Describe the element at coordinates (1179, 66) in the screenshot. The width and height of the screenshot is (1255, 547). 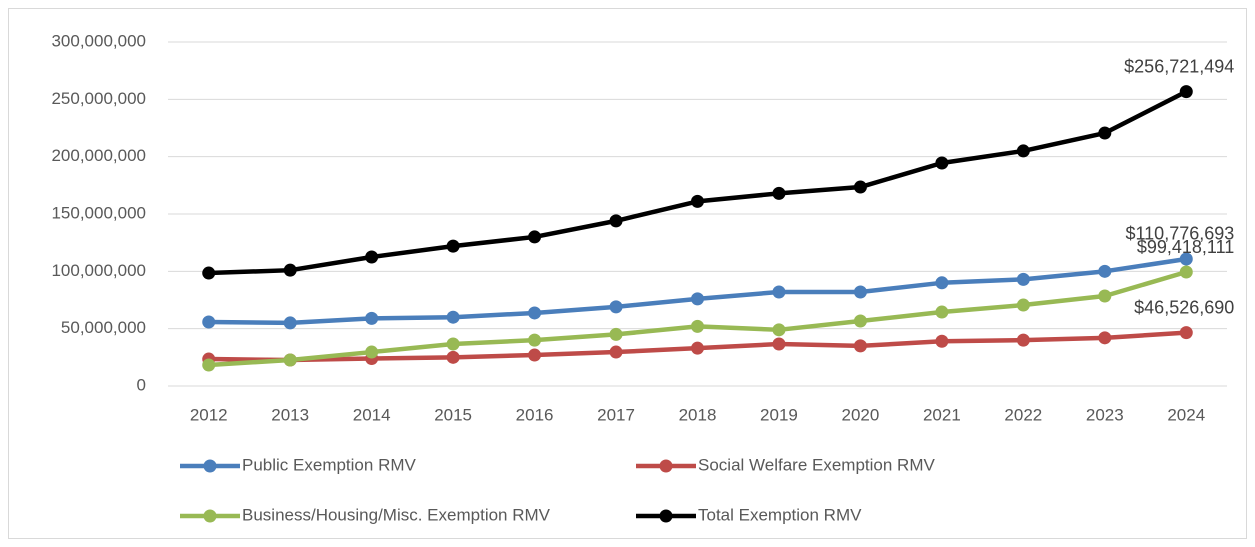
I see `value-label: $256,721,494` at that location.